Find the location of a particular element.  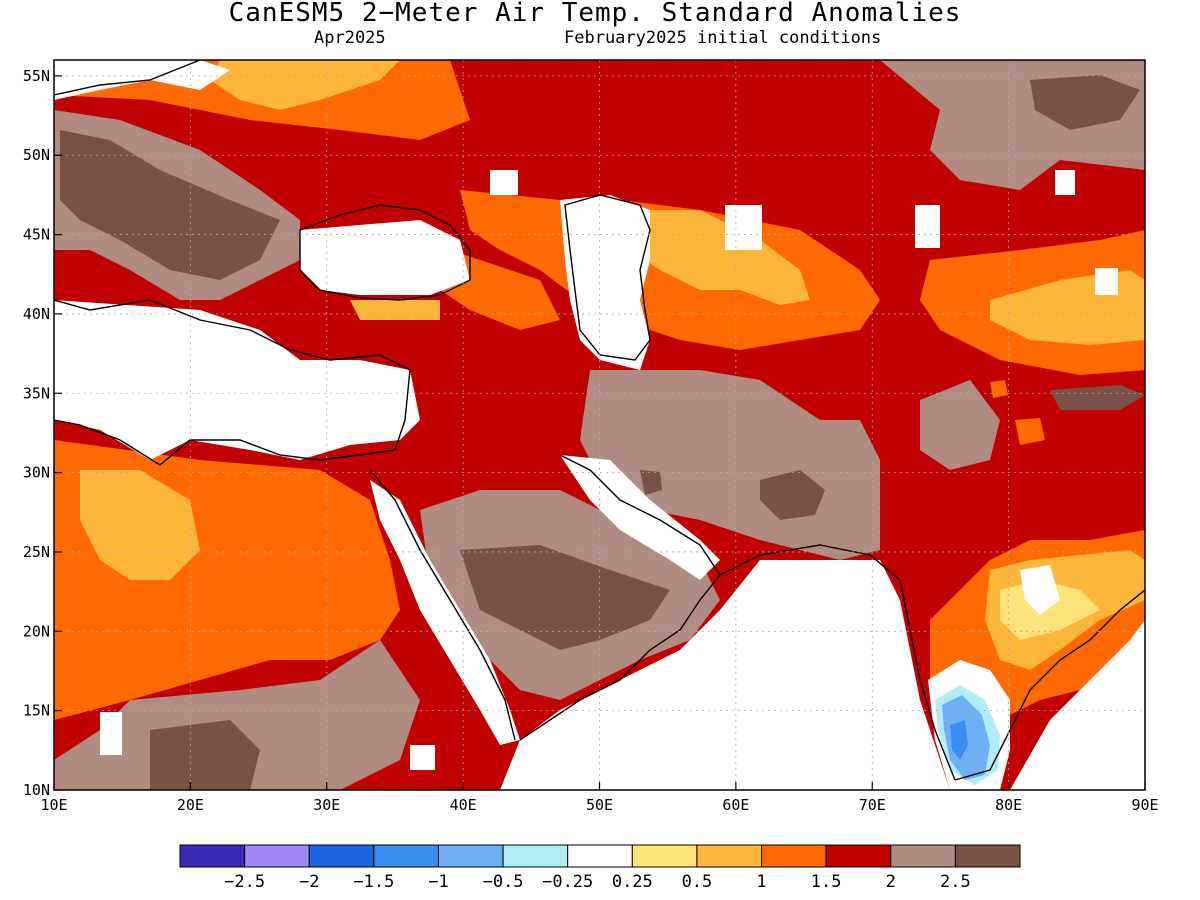

anomaly-region-turkey-lightorange is located at coordinates (395, 310).